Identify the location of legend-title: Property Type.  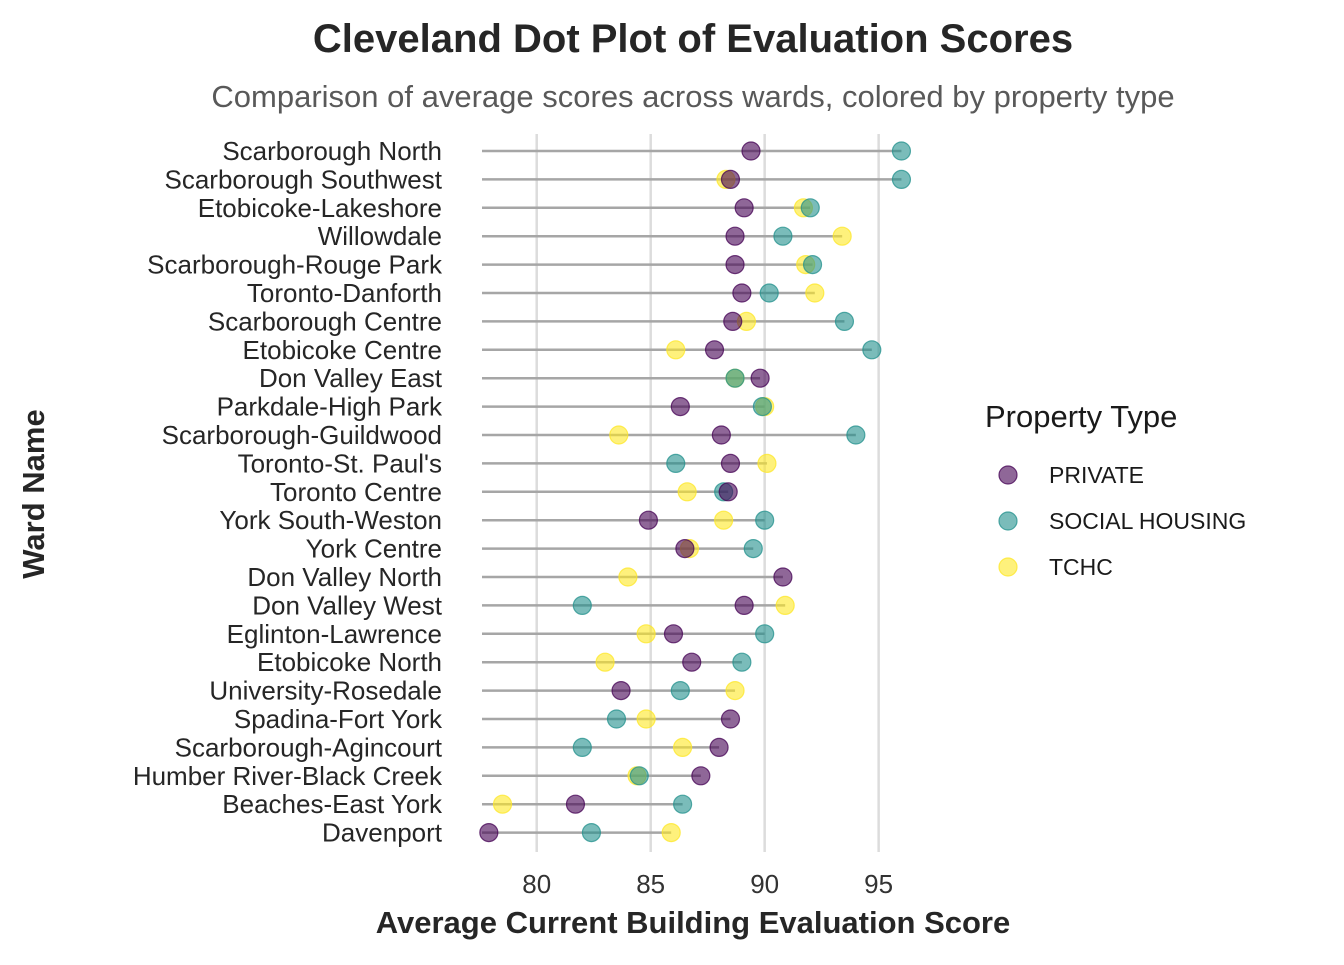
(1081, 416).